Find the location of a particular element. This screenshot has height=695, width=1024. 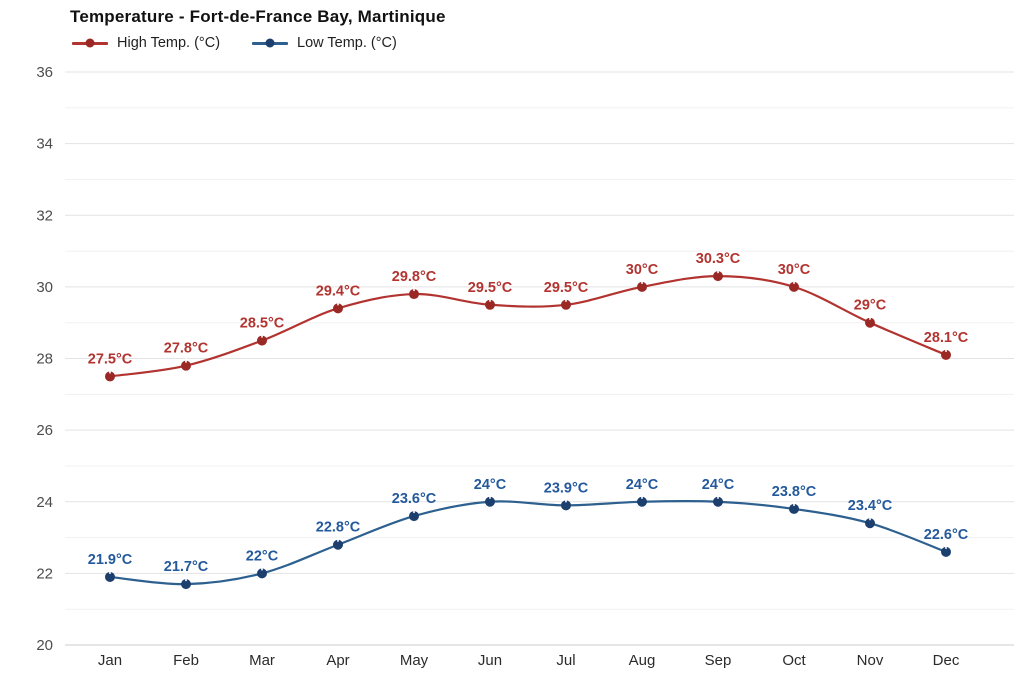

low-temp-line is located at coordinates (528, 542).